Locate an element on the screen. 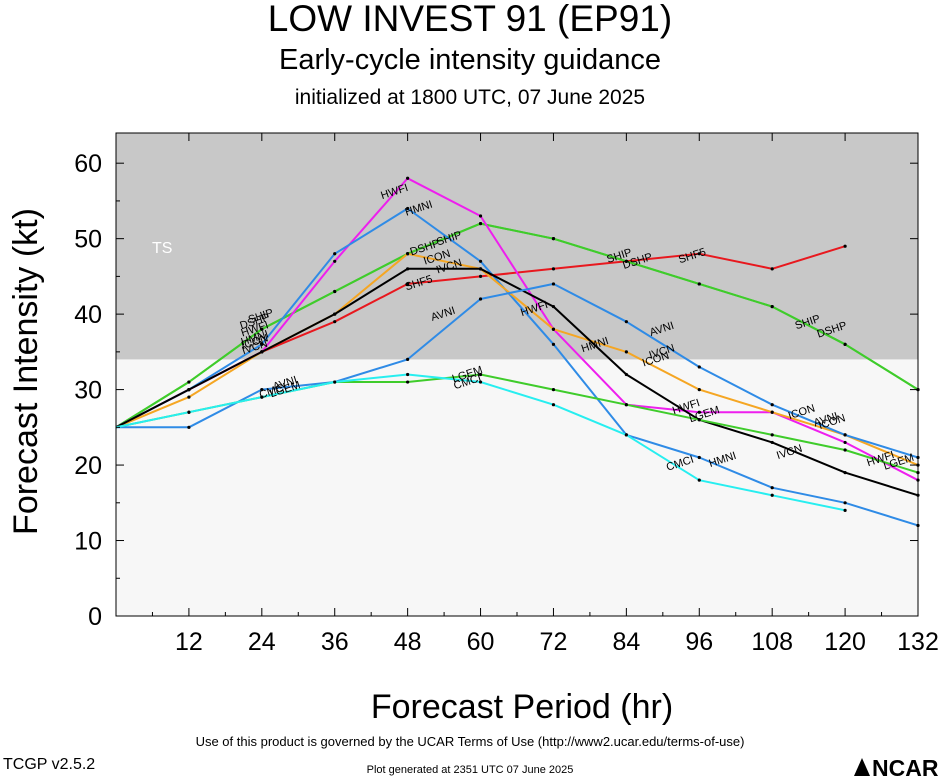  y-tick-label: 20 is located at coordinates (88, 466).